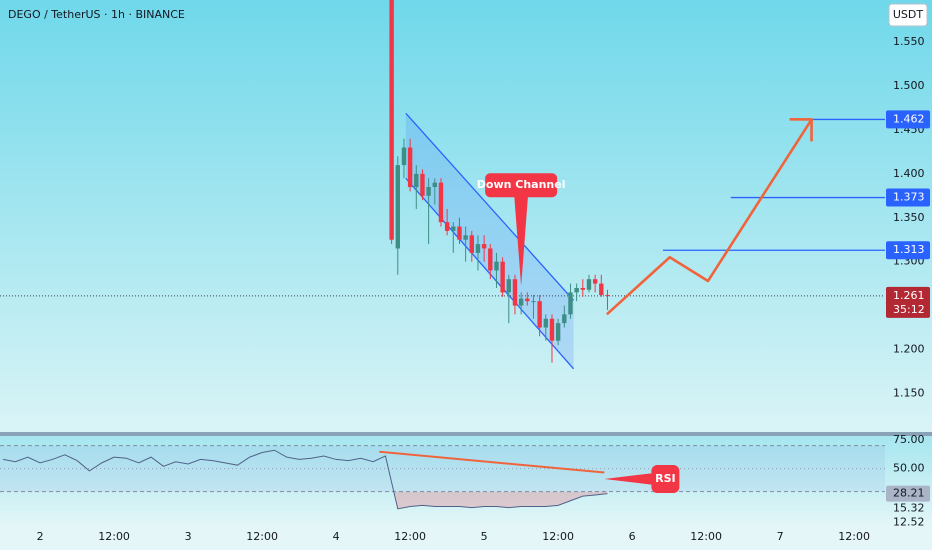 This screenshot has width=932, height=550. What do you see at coordinates (909, 295) in the screenshot?
I see `last-price-label: 1.261` at bounding box center [909, 295].